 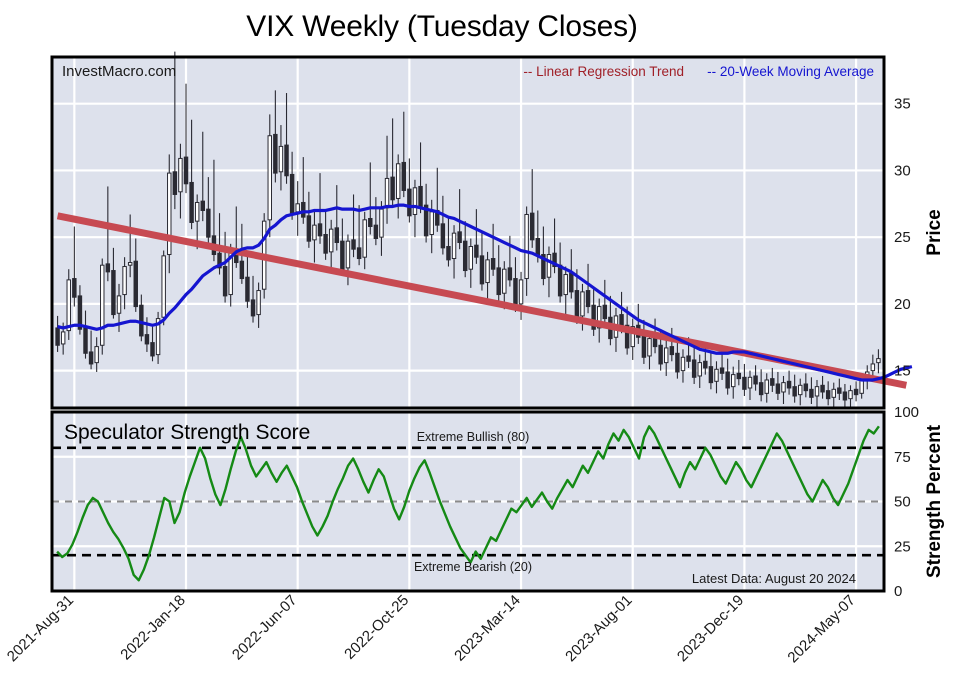 I want to click on x-tick-label: 2022-Jun-07, so click(x=265, y=628).